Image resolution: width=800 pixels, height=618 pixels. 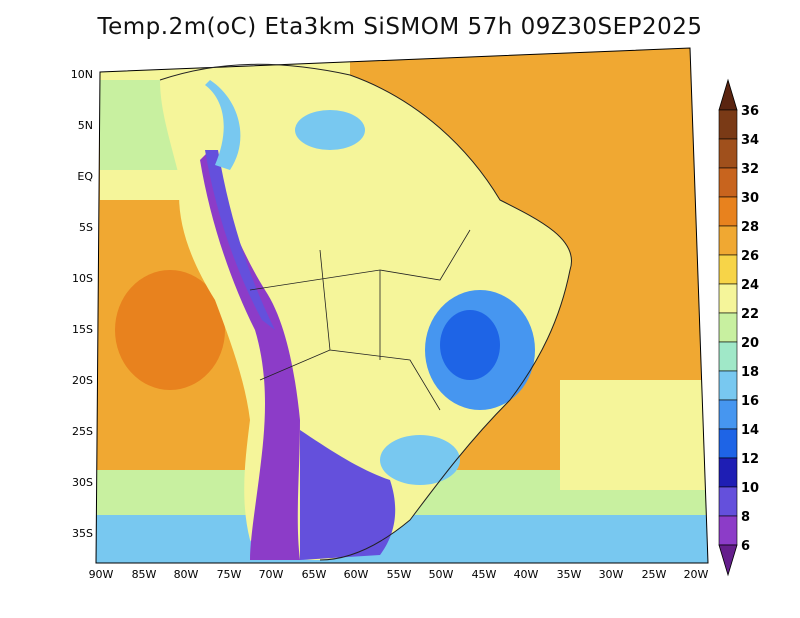 I want to click on colorbar-label: 34, so click(x=750, y=140).